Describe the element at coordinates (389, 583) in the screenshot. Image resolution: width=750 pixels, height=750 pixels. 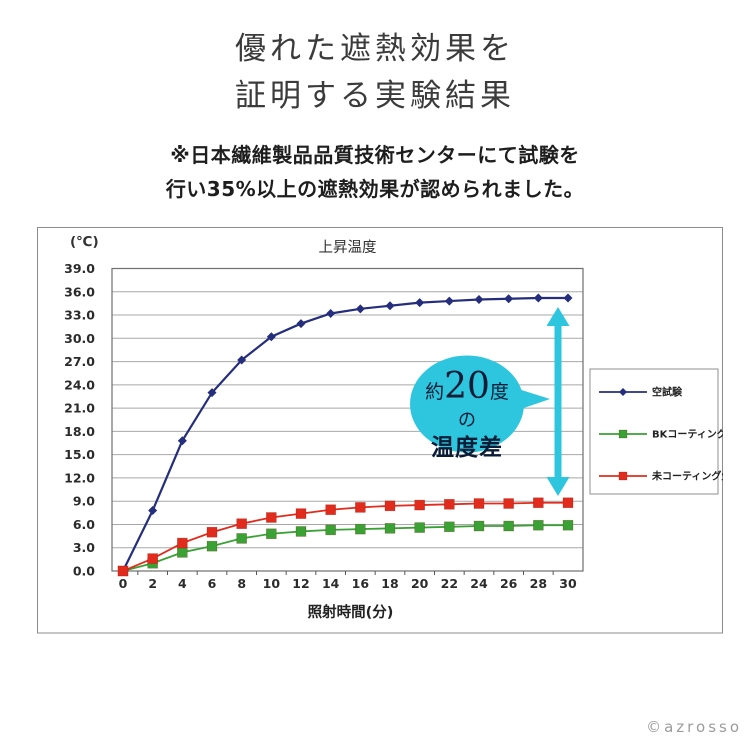
I see `svg-text: 18` at that location.